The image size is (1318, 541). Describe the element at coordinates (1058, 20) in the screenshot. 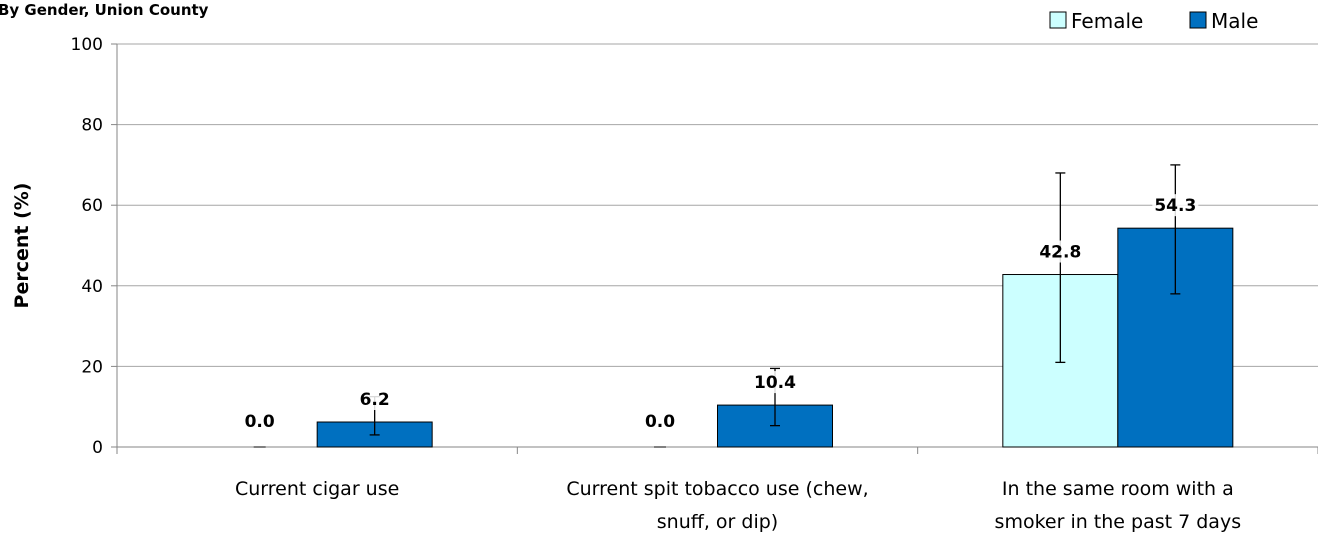

I see `legend-swatch-female` at that location.